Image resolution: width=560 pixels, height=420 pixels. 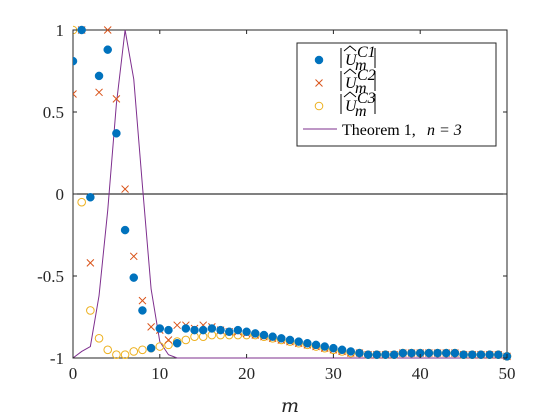 I want to click on x-tick-label: 0, so click(x=73, y=373).